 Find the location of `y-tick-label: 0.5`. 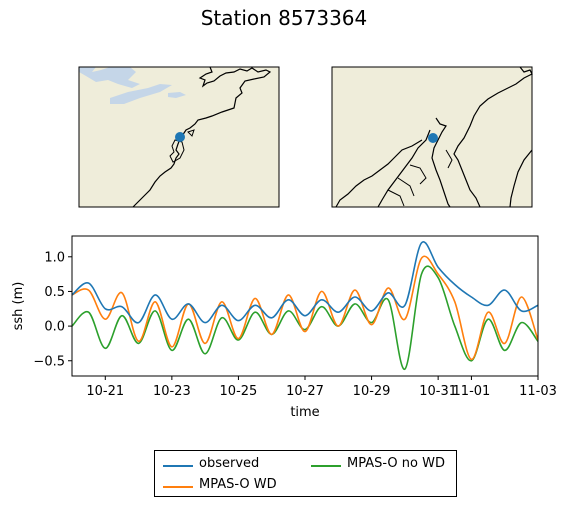

y-tick-label: 0.5 is located at coordinates (54, 292).